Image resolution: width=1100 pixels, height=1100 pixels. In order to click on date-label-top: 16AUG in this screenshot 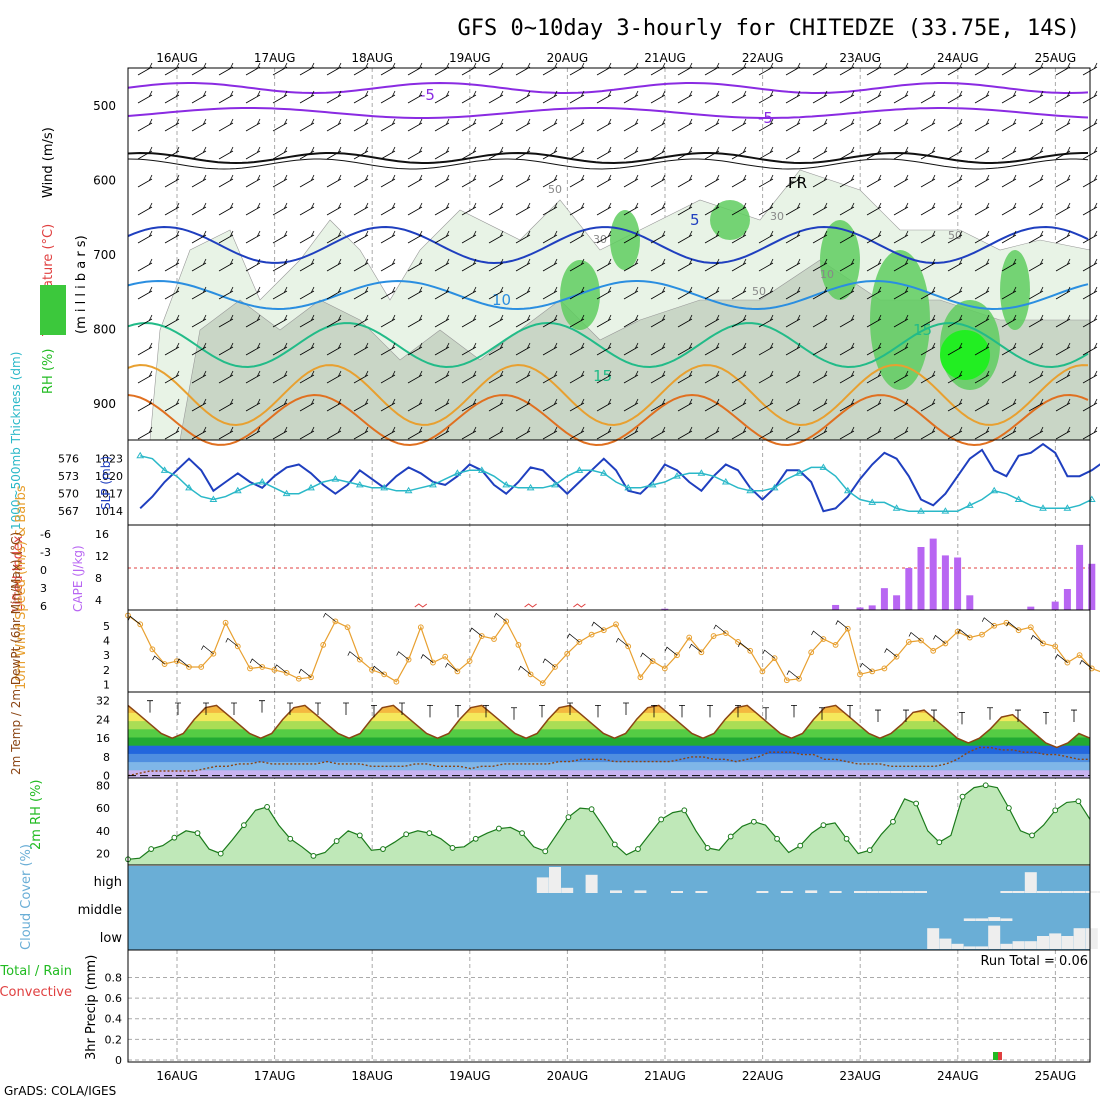, I will do `click(177, 58)`.